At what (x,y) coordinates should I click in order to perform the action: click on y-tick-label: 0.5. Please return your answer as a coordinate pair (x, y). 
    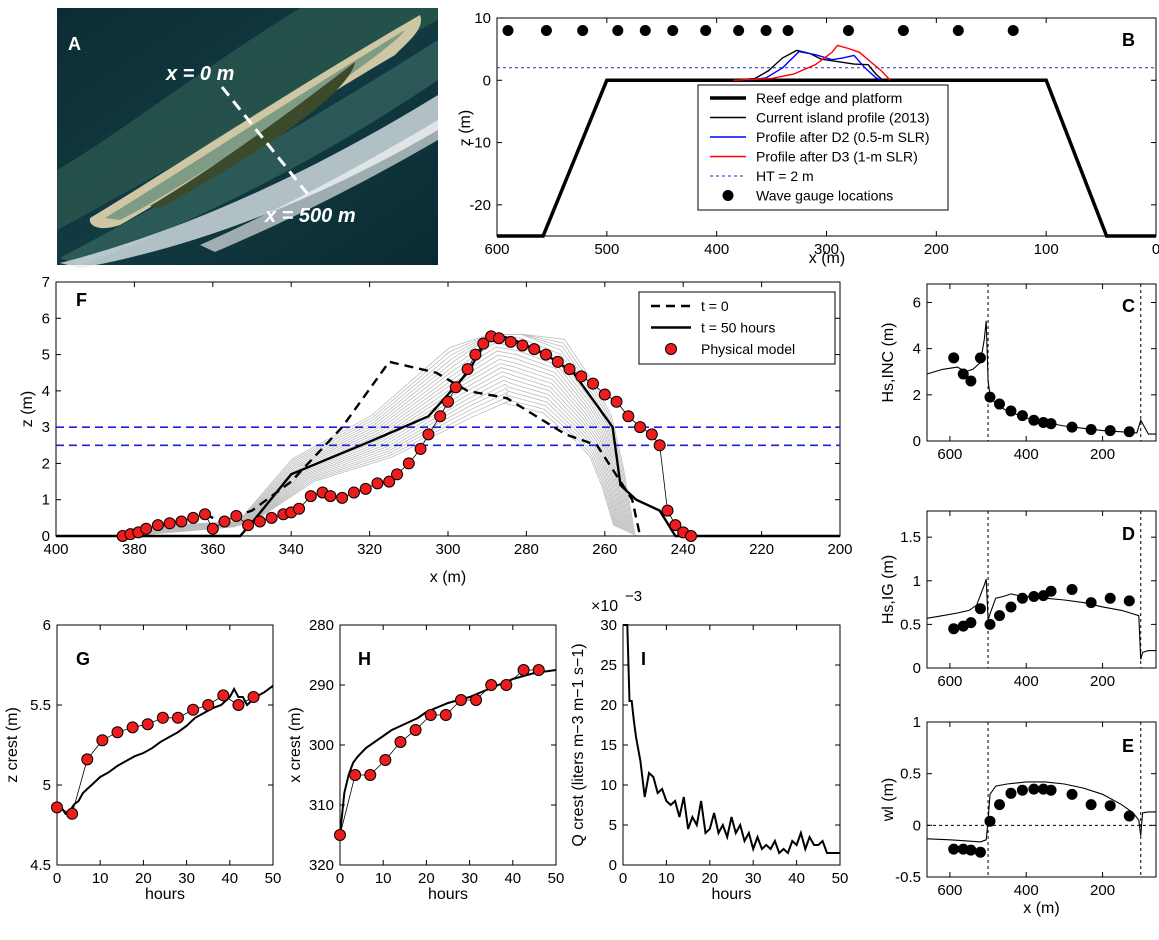
    Looking at the image, I should click on (910, 774).